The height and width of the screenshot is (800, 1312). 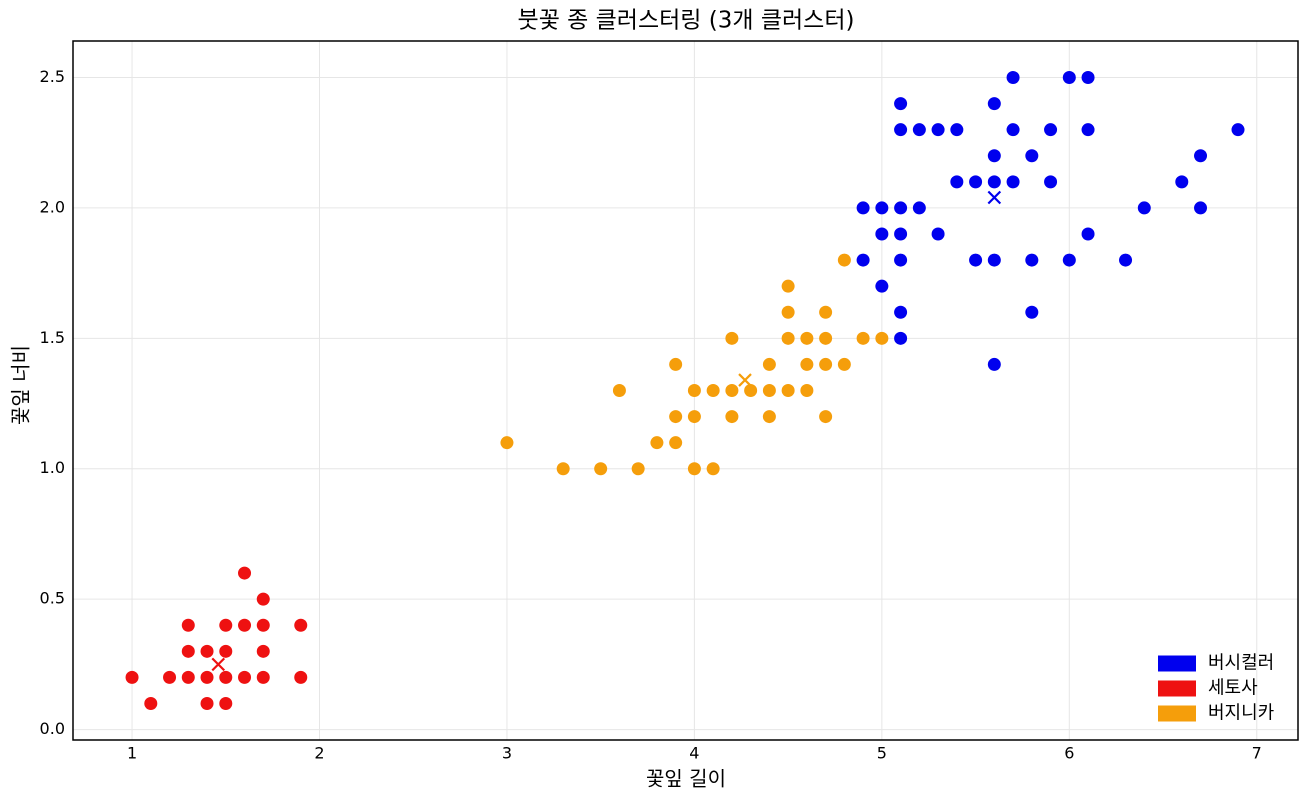 What do you see at coordinates (52, 337) in the screenshot?
I see `y-tick-label: 1.5` at bounding box center [52, 337].